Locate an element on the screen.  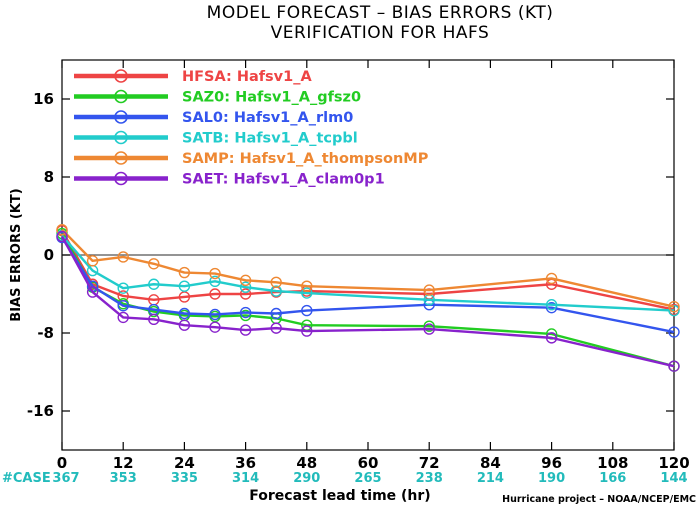
legend-entry: SATB: Hafsv1_A_tcpbl is located at coordinates (216, 139).